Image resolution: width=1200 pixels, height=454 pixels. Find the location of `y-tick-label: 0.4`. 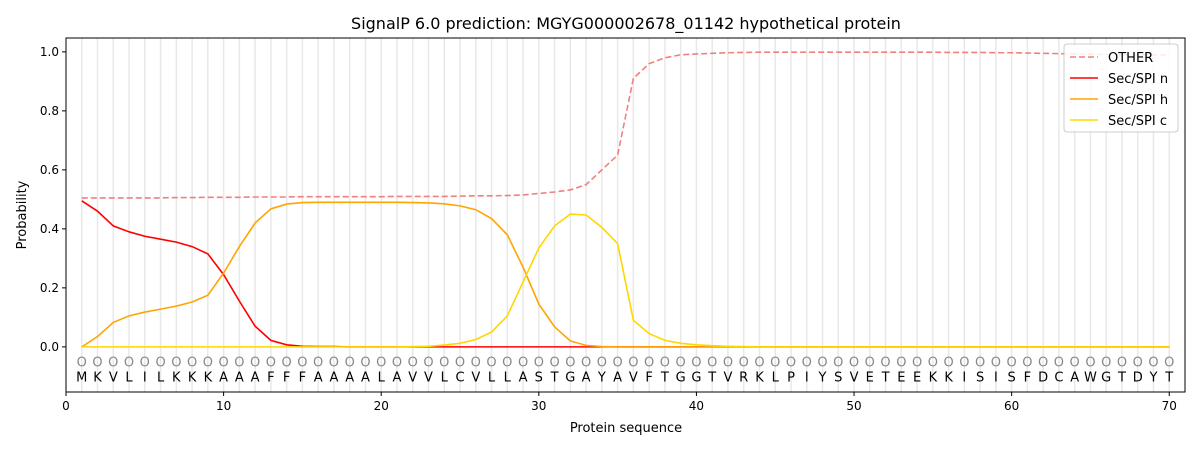

y-tick-label: 0.4 is located at coordinates (49, 229).